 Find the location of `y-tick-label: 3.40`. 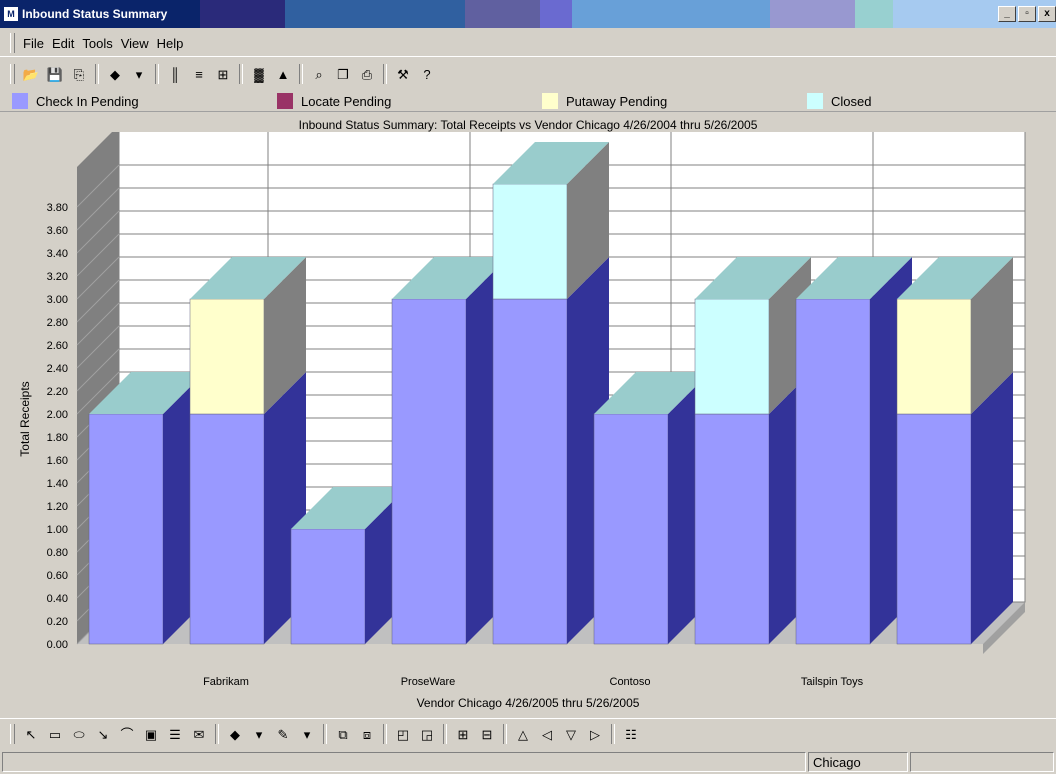

y-tick-label: 3.40 is located at coordinates (57, 254).